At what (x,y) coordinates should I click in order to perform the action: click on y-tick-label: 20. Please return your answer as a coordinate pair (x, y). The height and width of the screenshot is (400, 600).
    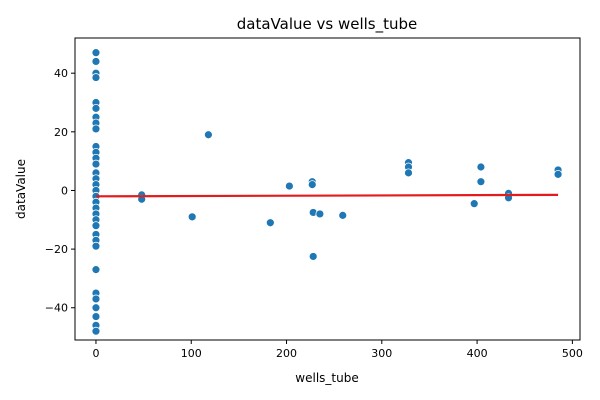
    Looking at the image, I should click on (61, 132).